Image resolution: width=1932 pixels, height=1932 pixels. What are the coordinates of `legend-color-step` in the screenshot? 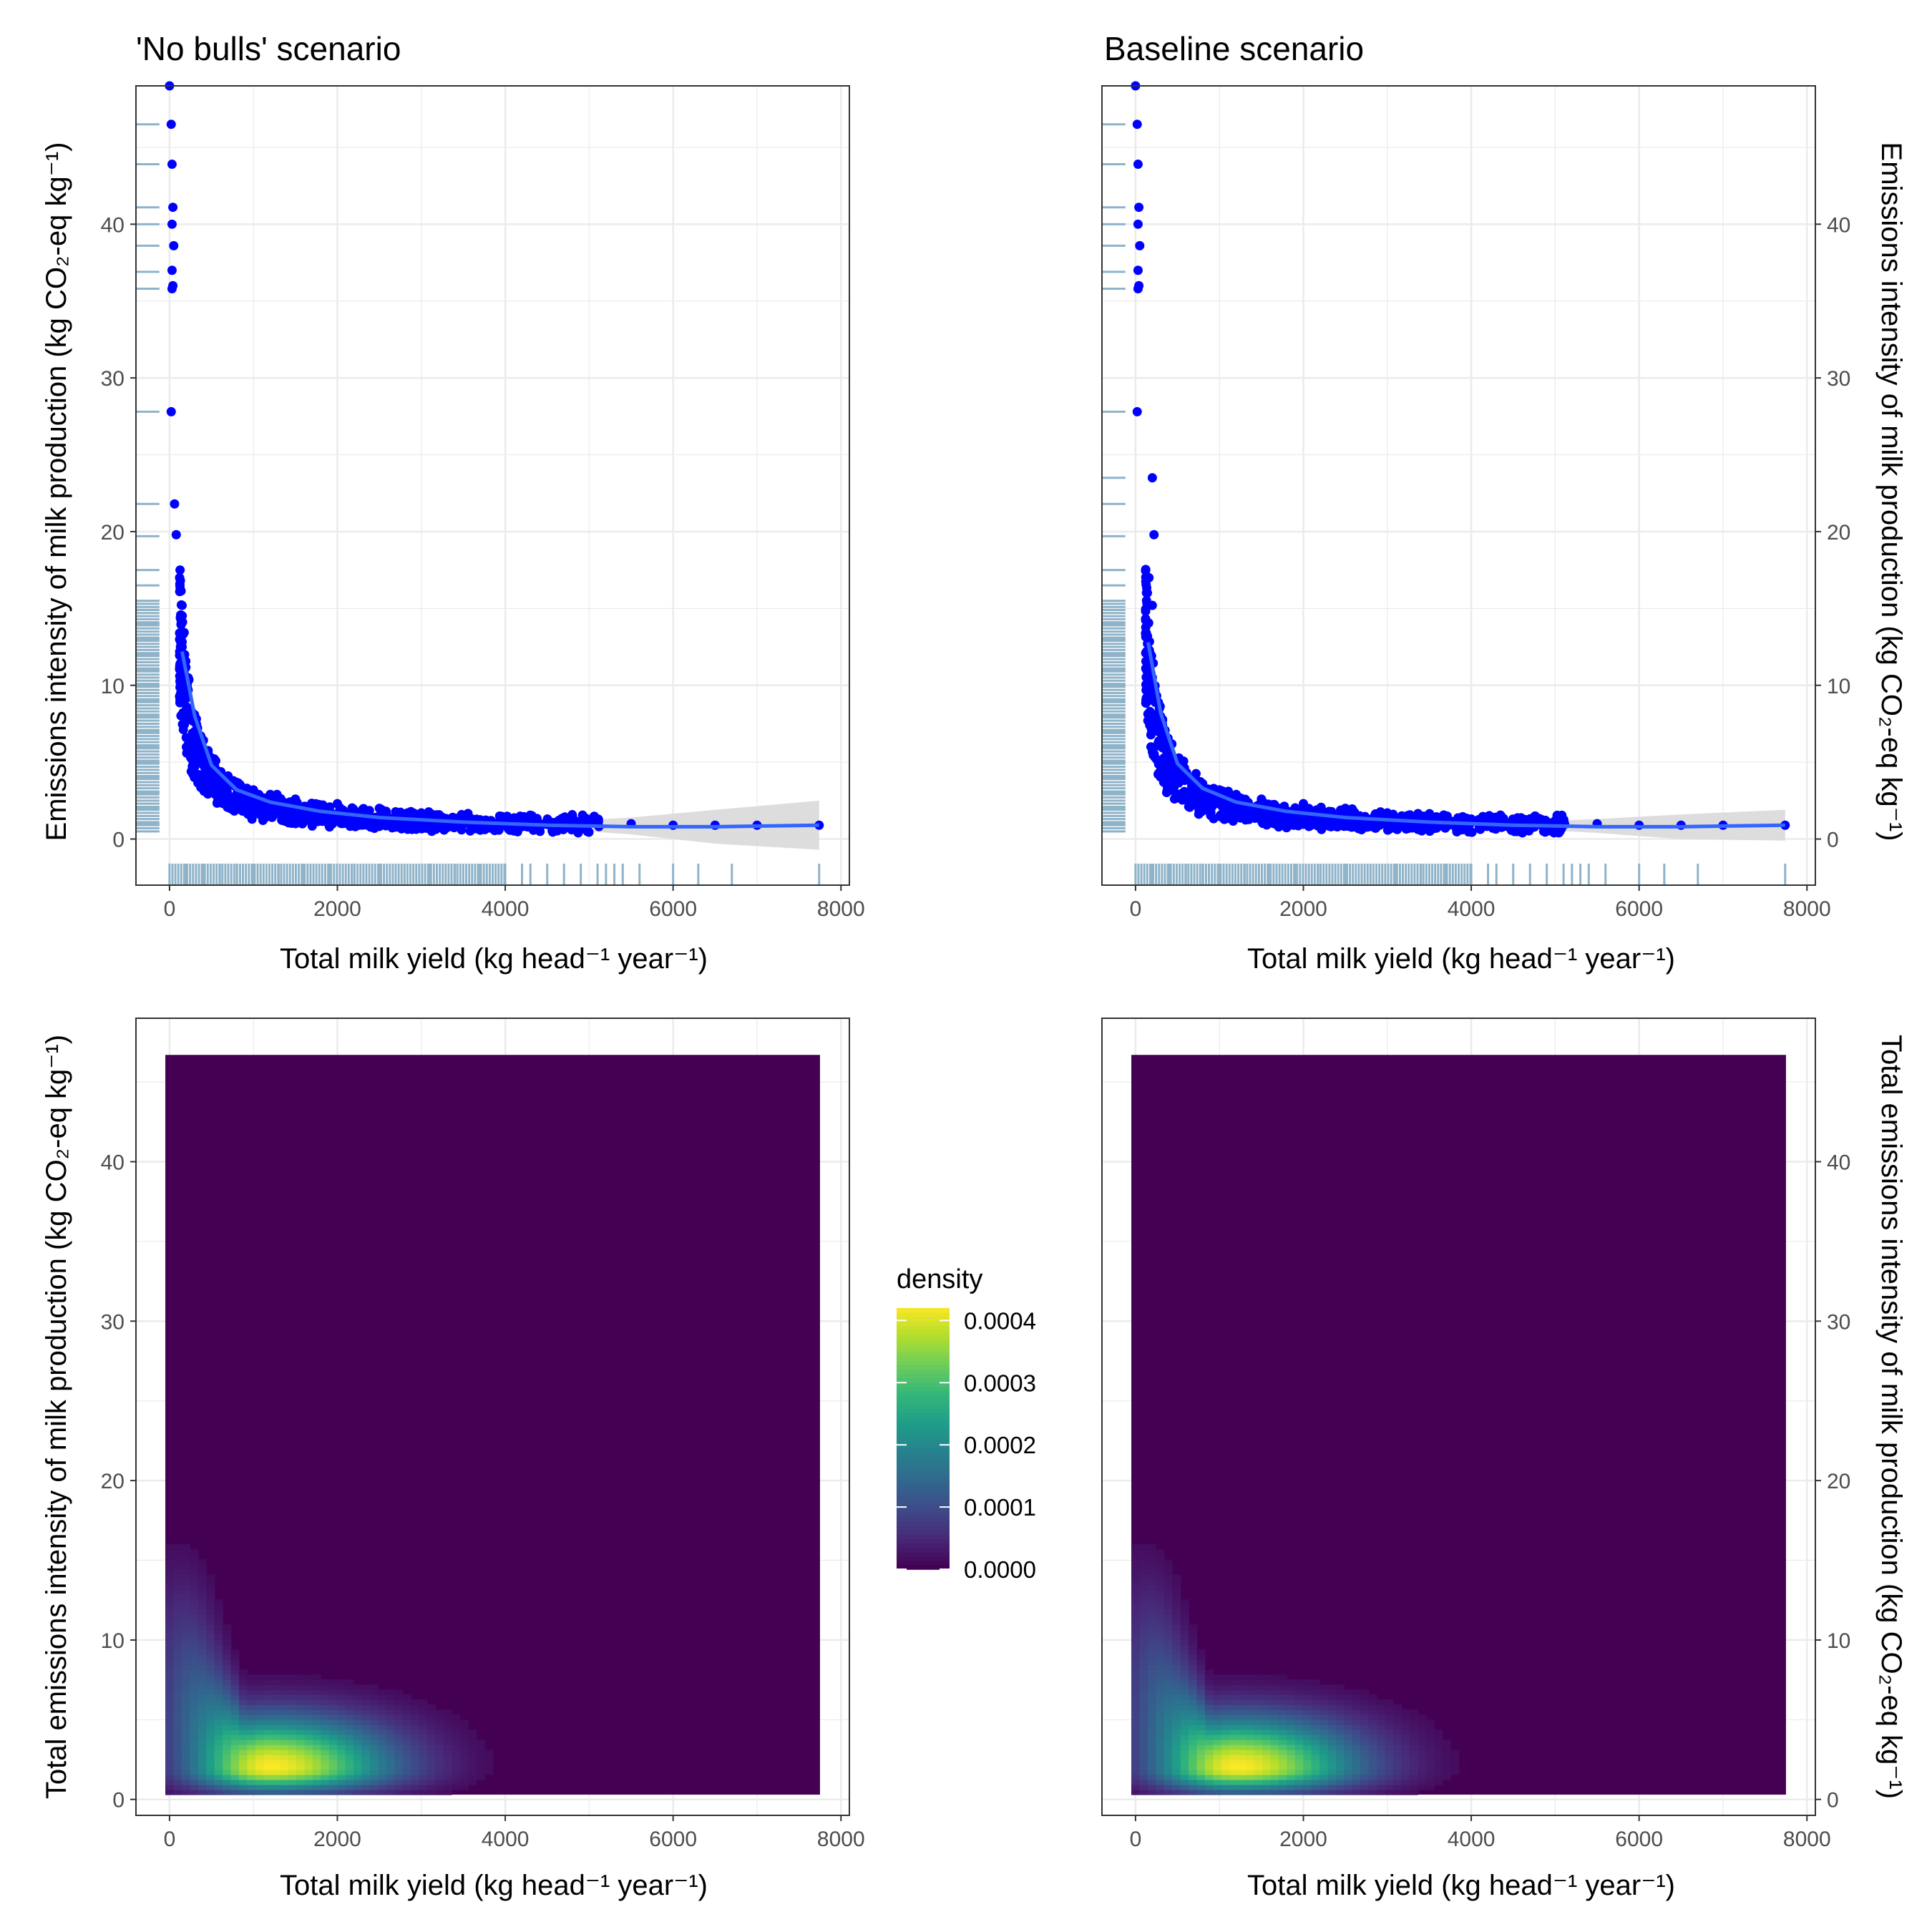 It's located at (923, 1510).